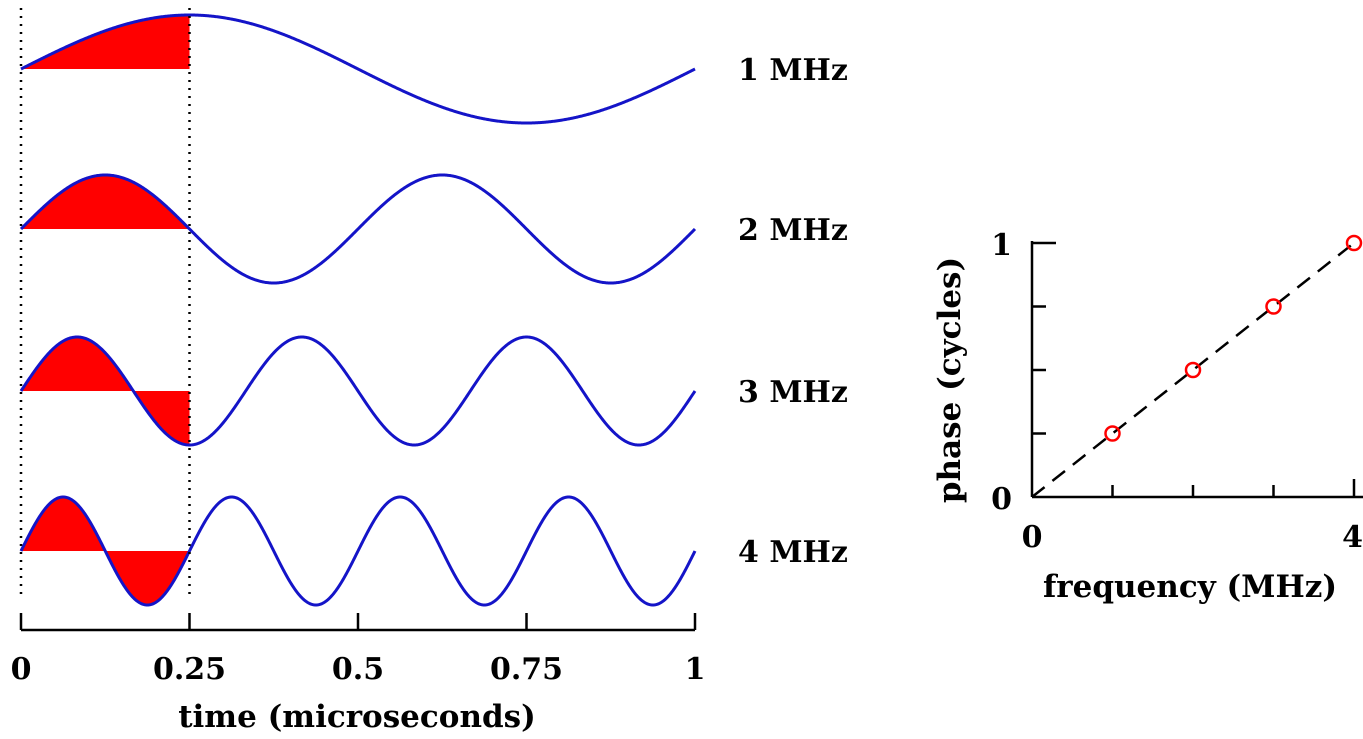 The height and width of the screenshot is (739, 1363). Describe the element at coordinates (1233, 338) in the screenshot. I see `data-points` at that location.